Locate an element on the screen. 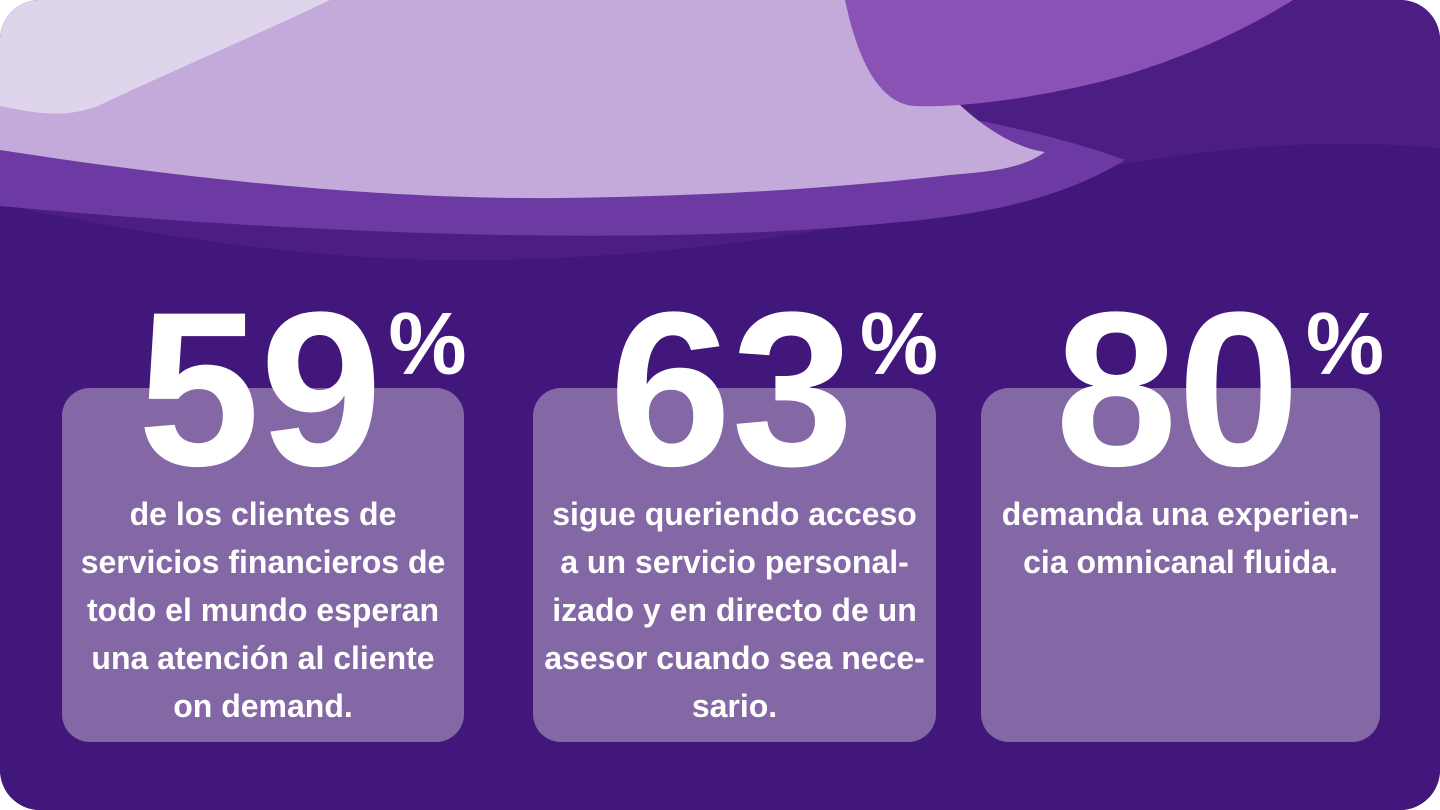 This screenshot has width=1440, height=810. stat-value-80: 80% is located at coordinates (1220, 389).